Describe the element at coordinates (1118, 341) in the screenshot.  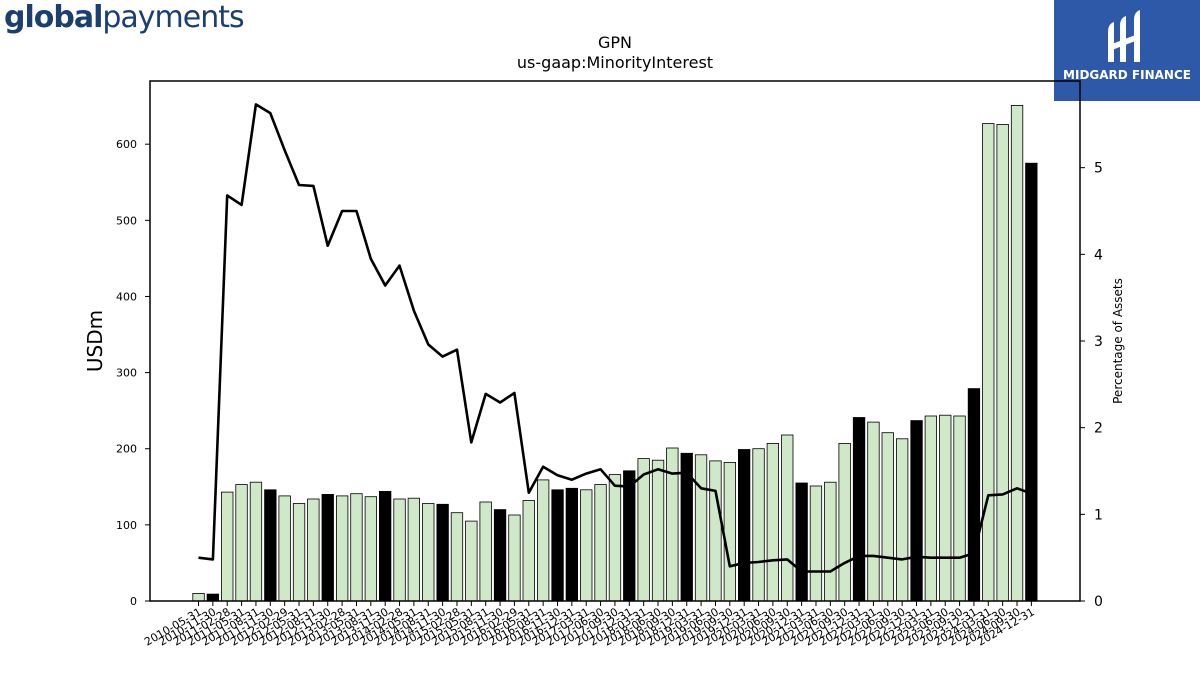
I see `y2-axis-label: Percentage of Assets` at that location.